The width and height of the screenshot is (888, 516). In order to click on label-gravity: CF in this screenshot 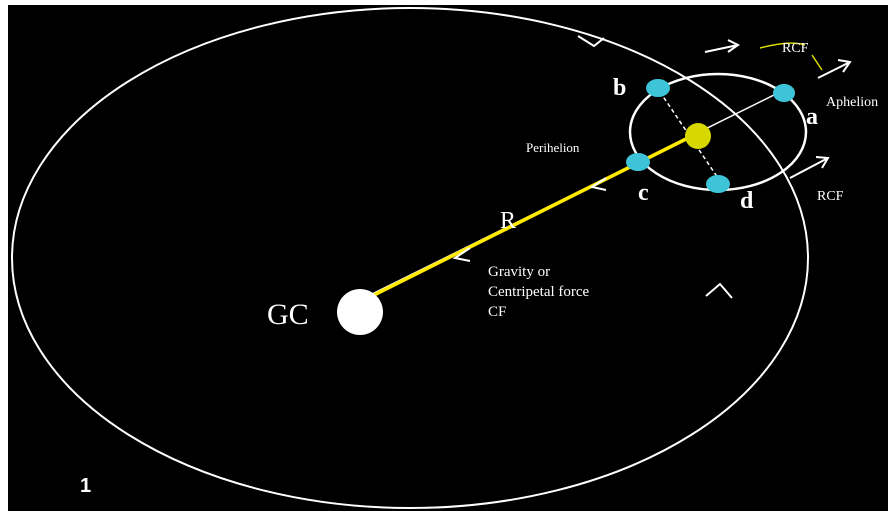, I will do `click(497, 312)`.